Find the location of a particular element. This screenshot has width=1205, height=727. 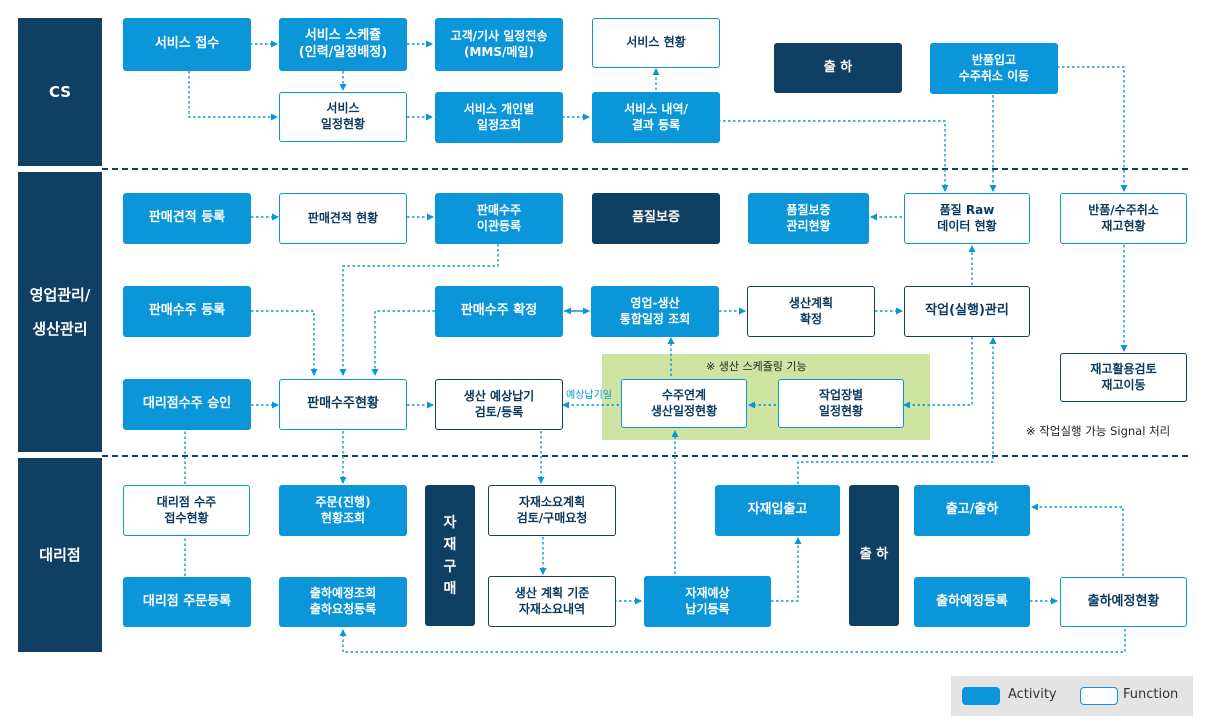

node-work-center-schedule: 작업장별 일정현황 is located at coordinates (841, 403).